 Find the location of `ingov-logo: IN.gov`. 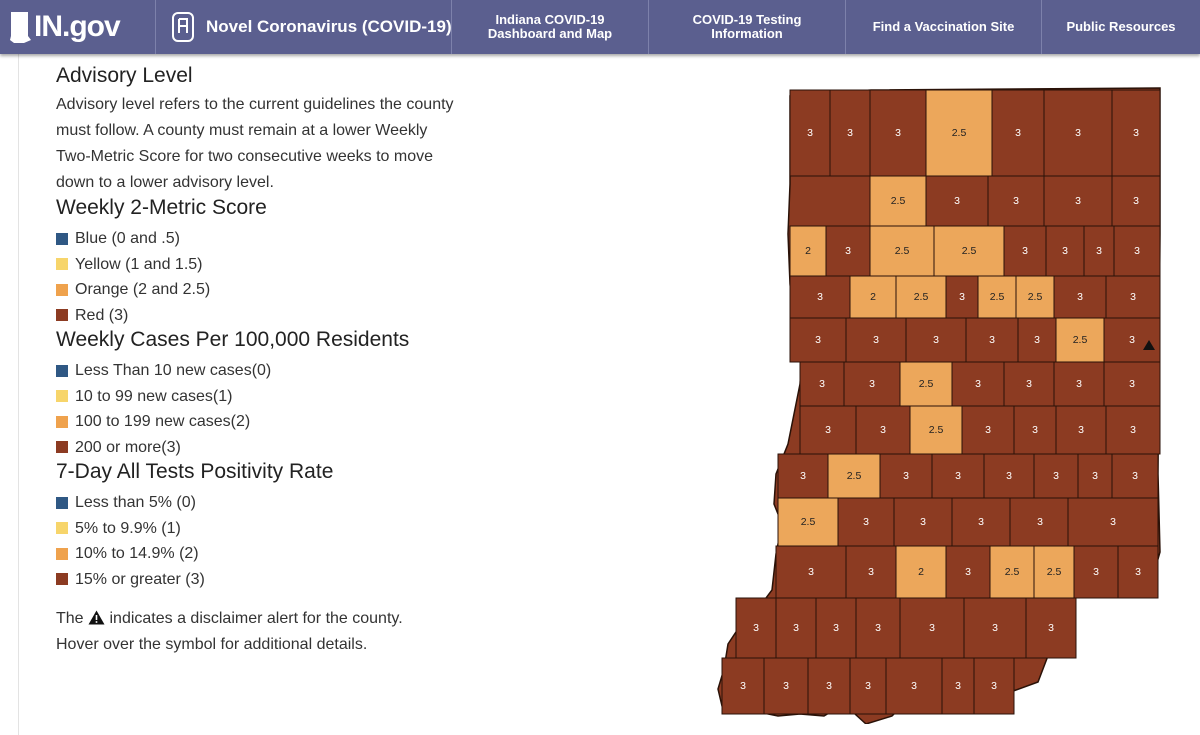

ingov-logo: IN.gov is located at coordinates (77, 27).